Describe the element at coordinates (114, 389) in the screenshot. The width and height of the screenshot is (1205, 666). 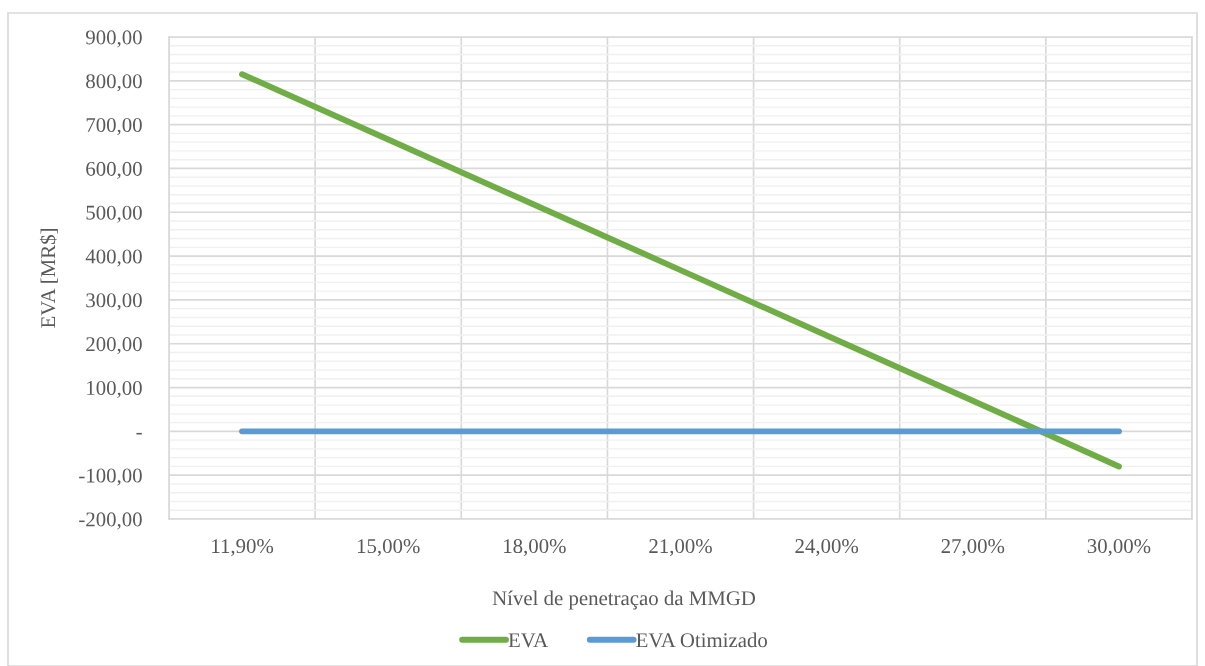
I see `y-tick-label: 100,00` at that location.